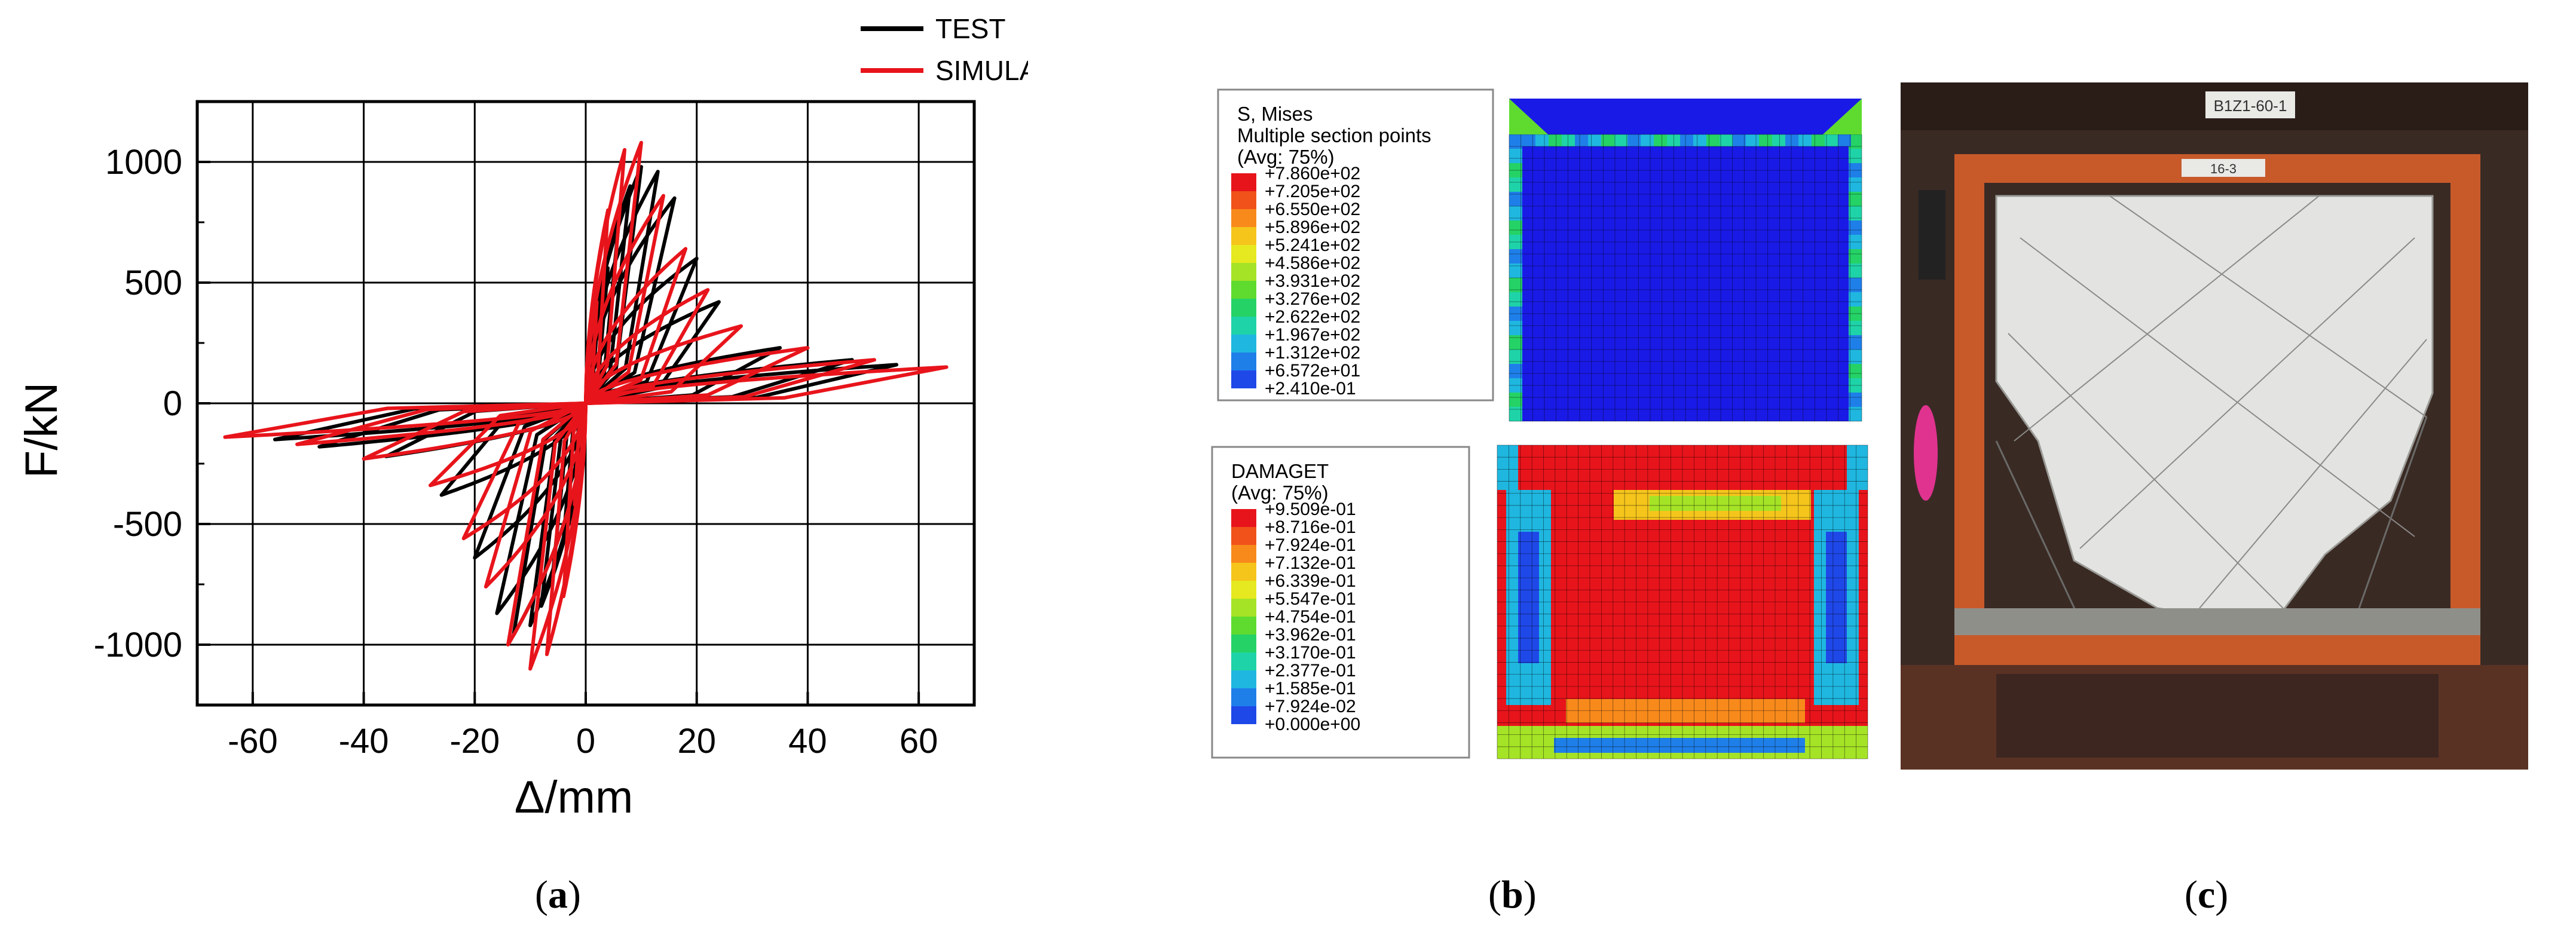 The height and width of the screenshot is (950, 2576). I want to click on legend-value: +3.170e-01, so click(1310, 653).